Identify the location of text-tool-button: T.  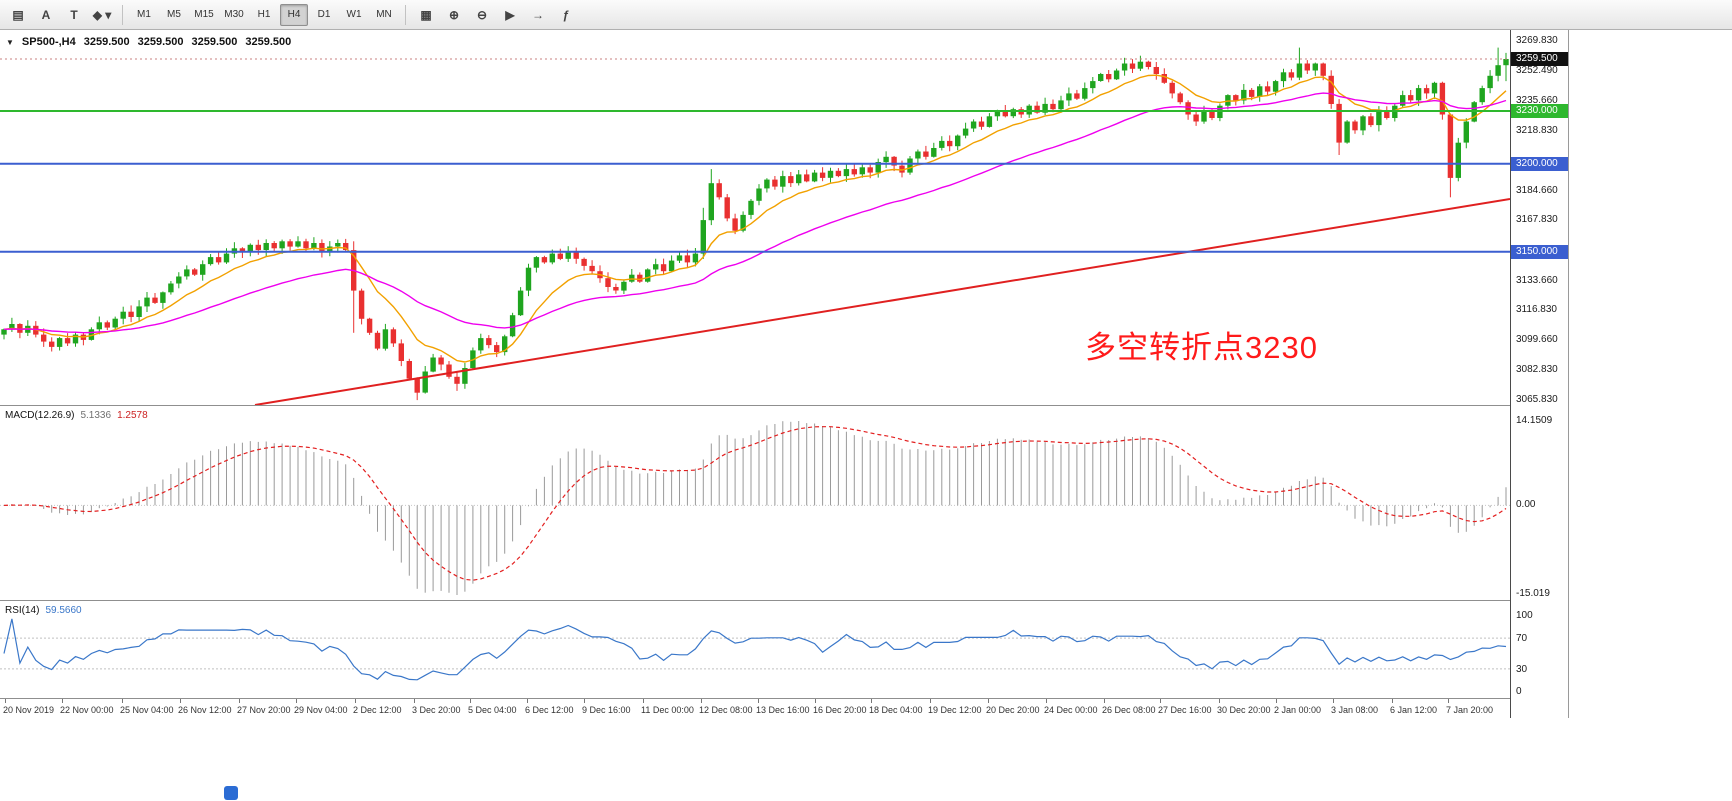
(74, 14).